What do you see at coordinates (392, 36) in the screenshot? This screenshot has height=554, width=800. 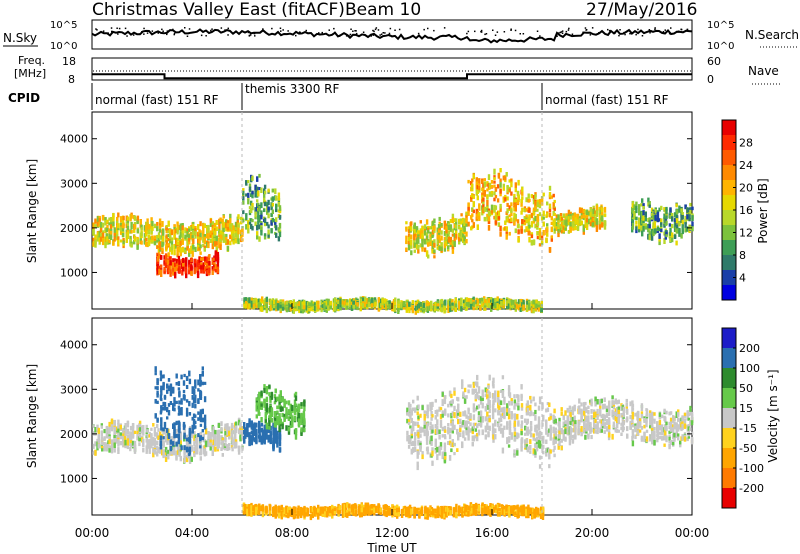 I see `nsky-trace` at bounding box center [392, 36].